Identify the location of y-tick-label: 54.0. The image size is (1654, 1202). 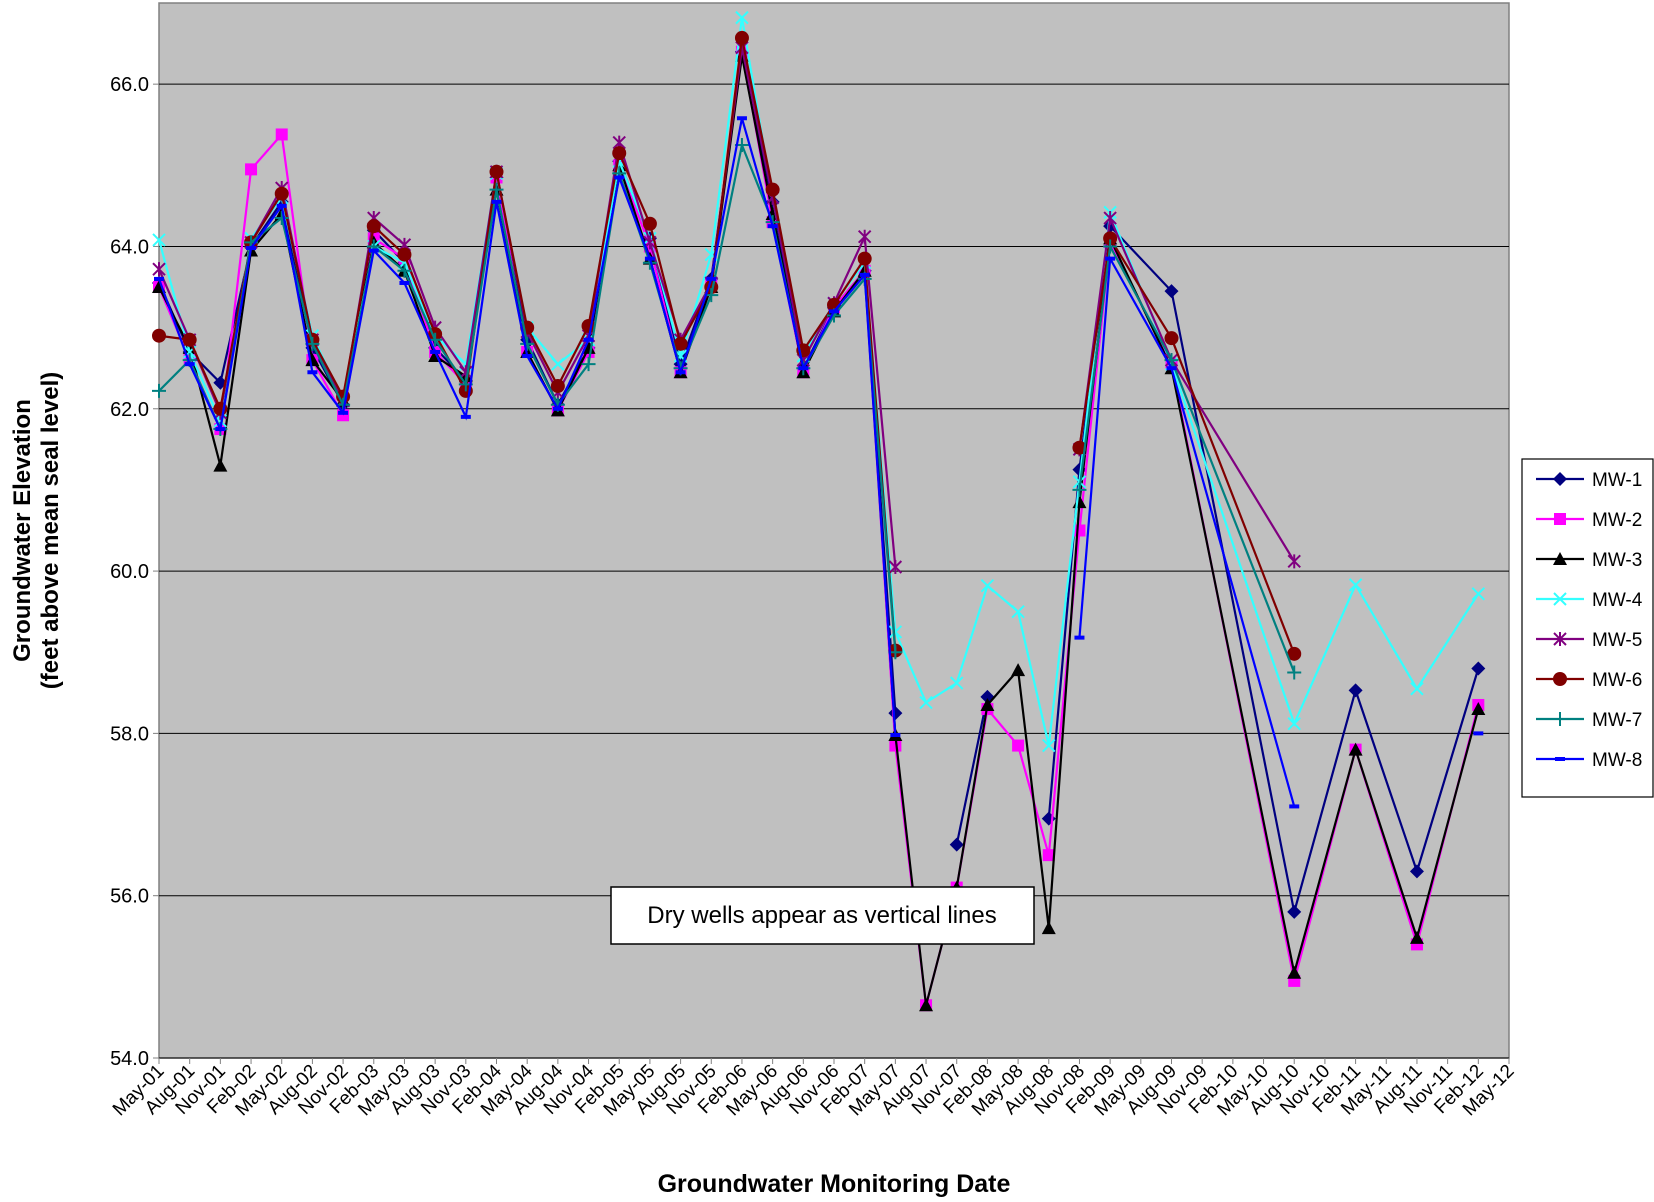
(129, 1059).